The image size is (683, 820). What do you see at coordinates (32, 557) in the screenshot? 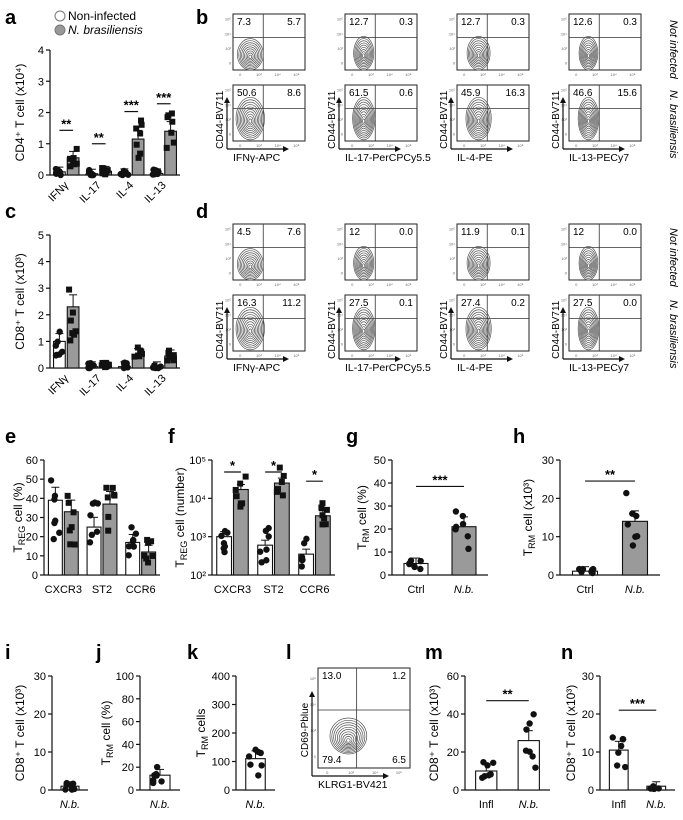
I see `y-tick-label: 10` at bounding box center [32, 557].